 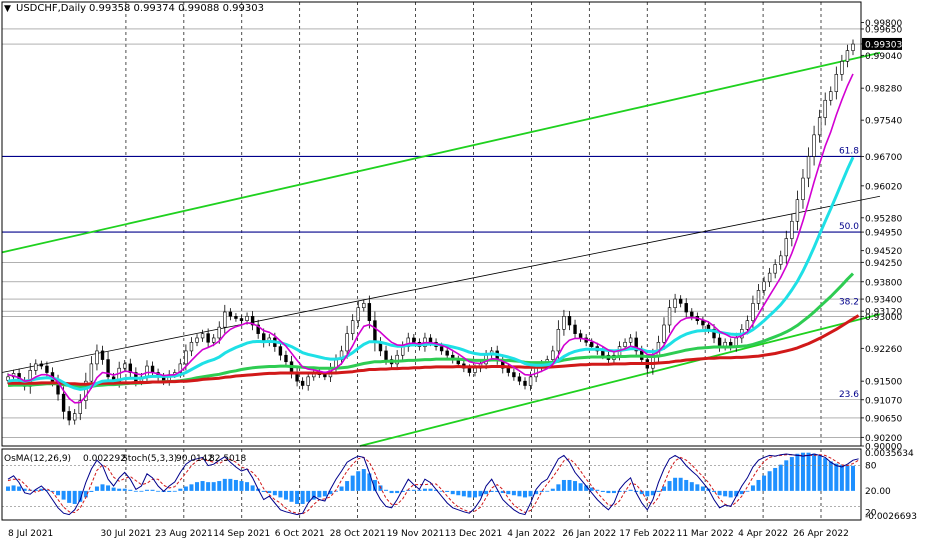 I want to click on y-tick-label: 0.90000, so click(x=883, y=448).